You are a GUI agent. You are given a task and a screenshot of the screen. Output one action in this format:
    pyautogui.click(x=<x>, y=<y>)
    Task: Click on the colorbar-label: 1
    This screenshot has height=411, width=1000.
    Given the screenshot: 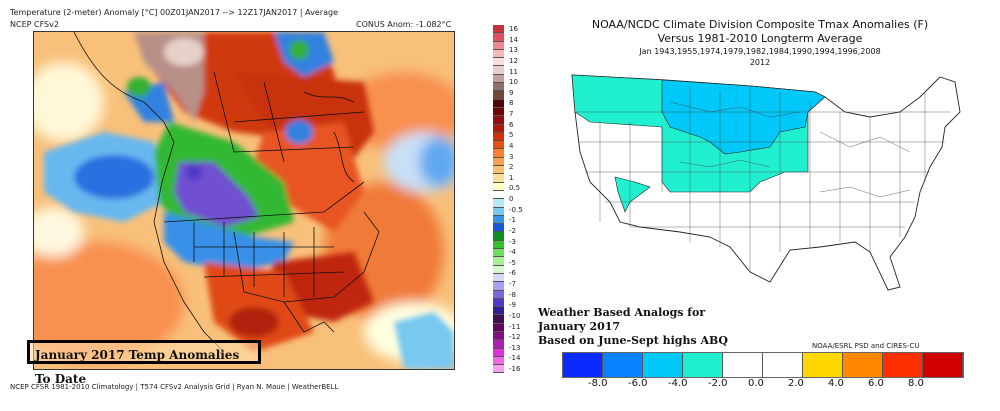 What is the action you would take?
    pyautogui.click(x=511, y=177)
    